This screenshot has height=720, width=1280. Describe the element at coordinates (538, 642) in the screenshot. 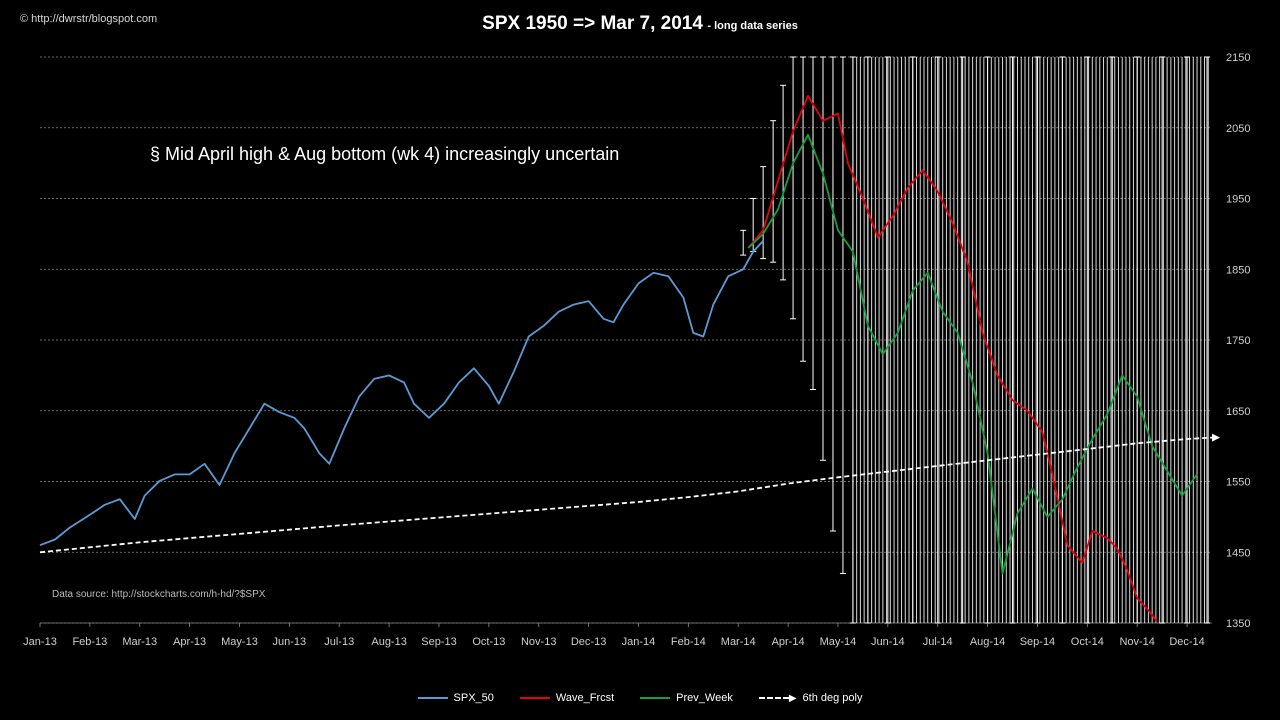

I see `x-tick-label: Nov-13` at that location.